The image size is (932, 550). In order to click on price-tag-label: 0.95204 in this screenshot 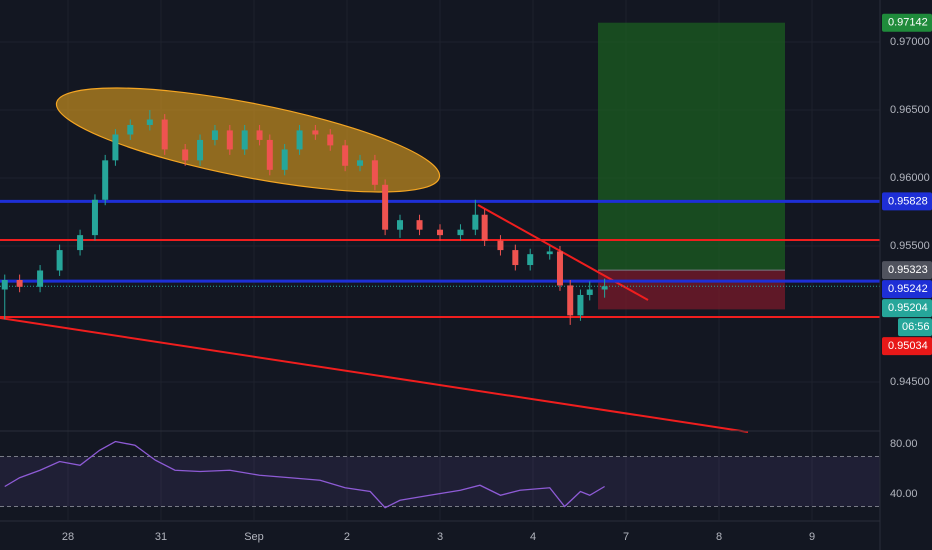, I will do `click(908, 308)`.